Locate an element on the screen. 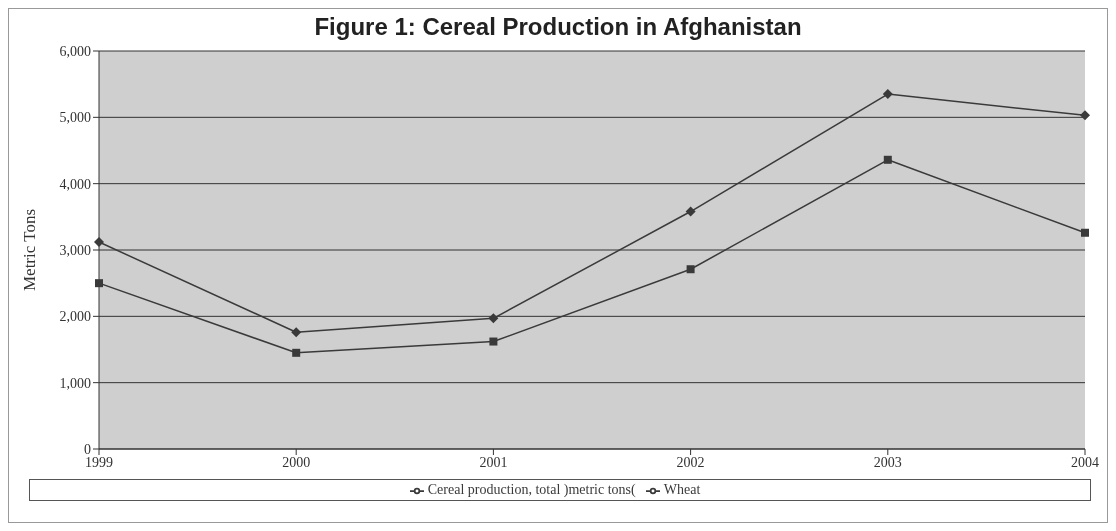 The width and height of the screenshot is (1116, 531). y-tick-label: 2,000 is located at coordinates (75, 317).